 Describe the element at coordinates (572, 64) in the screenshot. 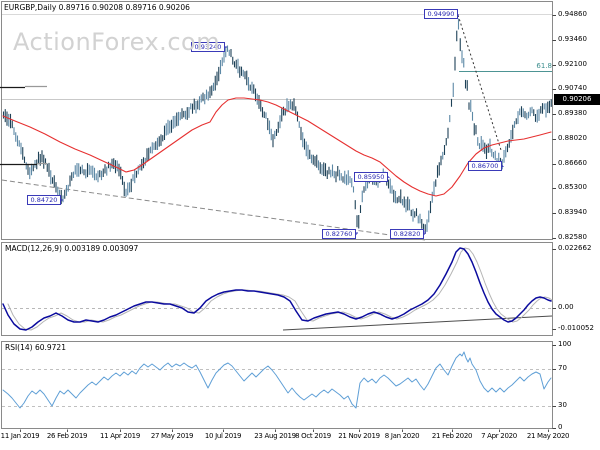

I see `price-axis-label: 0.92100` at that location.